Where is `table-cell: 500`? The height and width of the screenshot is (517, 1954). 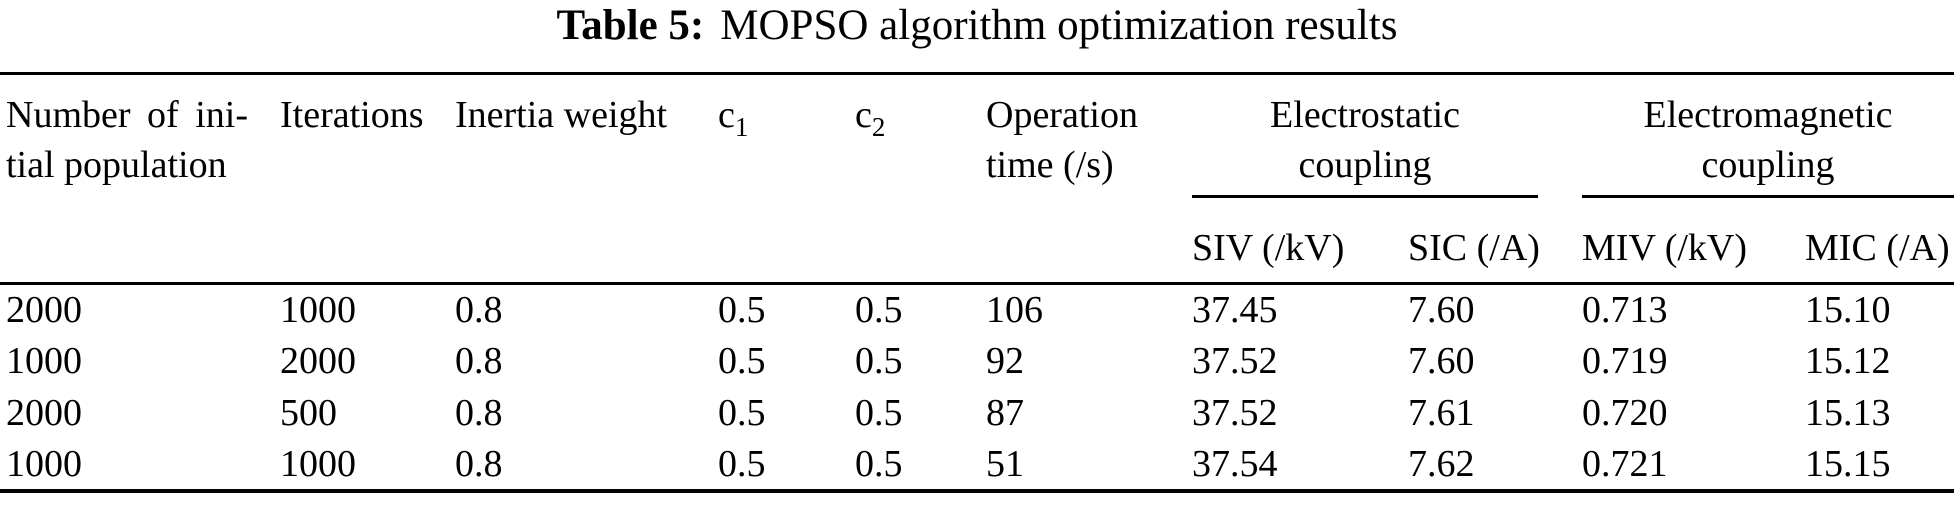
table-cell: 500 is located at coordinates (308, 413).